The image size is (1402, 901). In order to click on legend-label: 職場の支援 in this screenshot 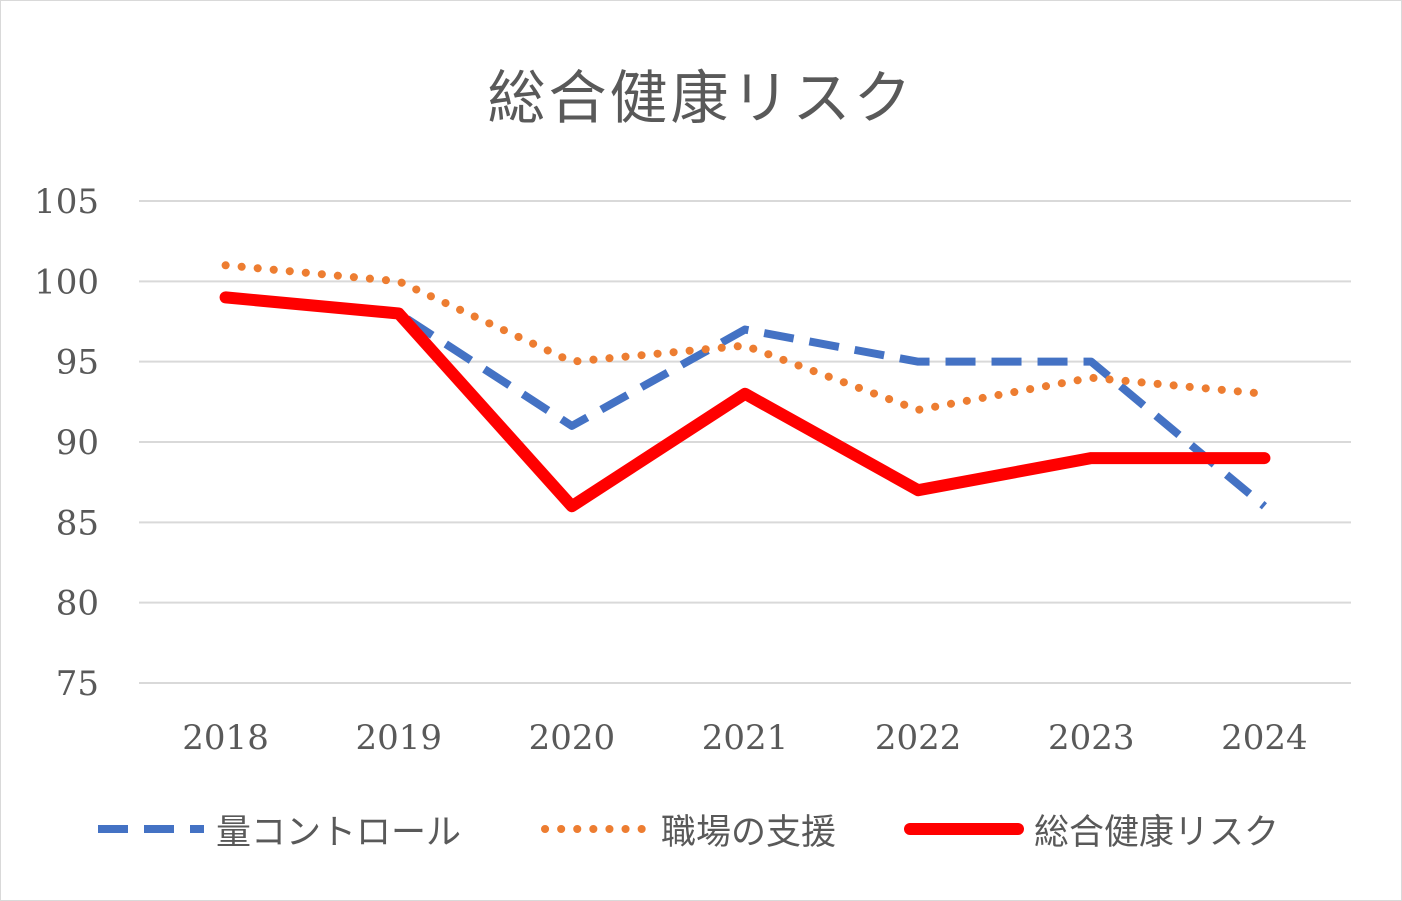, I will do `click(749, 832)`.